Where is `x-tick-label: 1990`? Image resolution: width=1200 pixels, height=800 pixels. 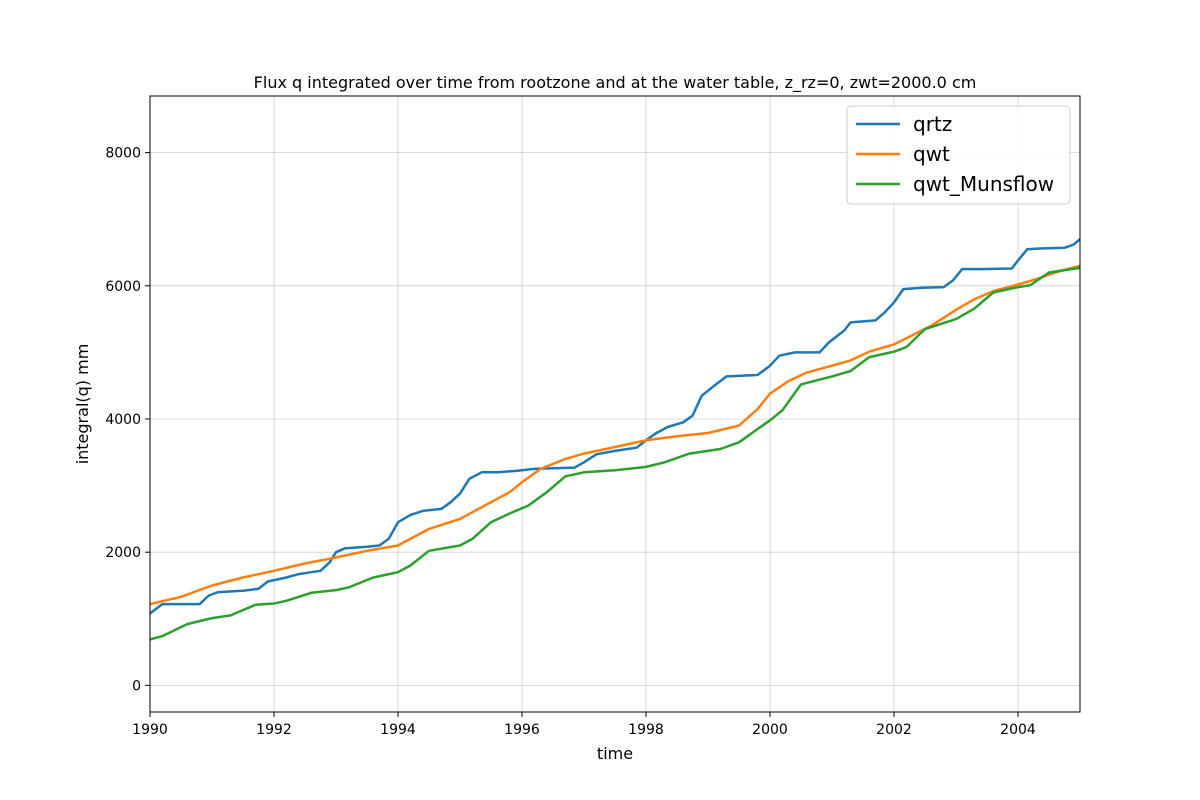 x-tick-label: 1990 is located at coordinates (150, 730).